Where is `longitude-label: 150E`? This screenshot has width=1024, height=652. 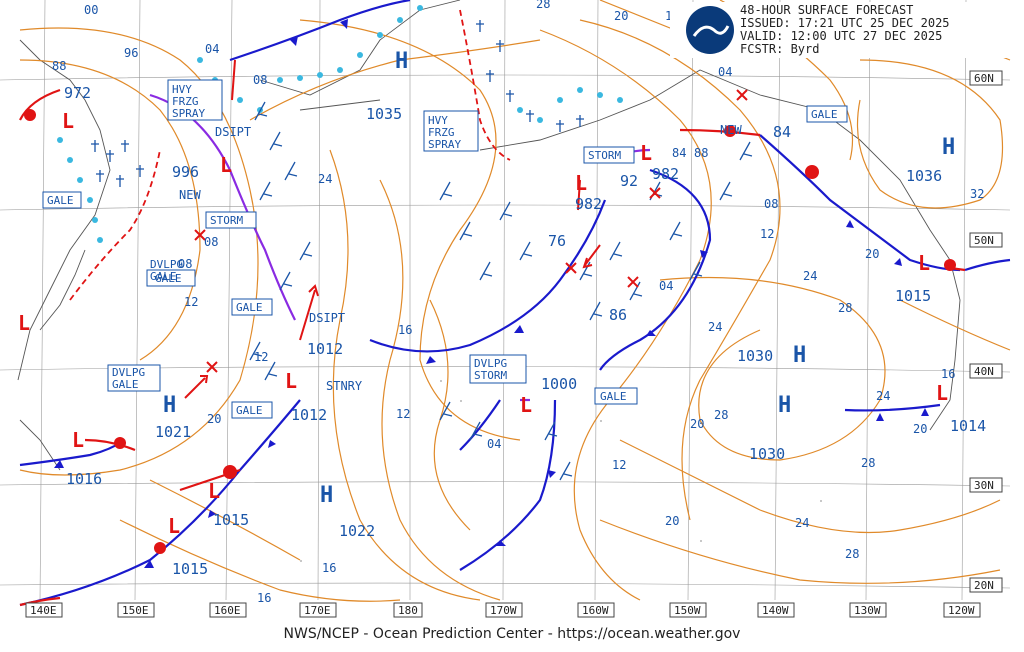
longitude-label: 150E is located at coordinates (135, 610).